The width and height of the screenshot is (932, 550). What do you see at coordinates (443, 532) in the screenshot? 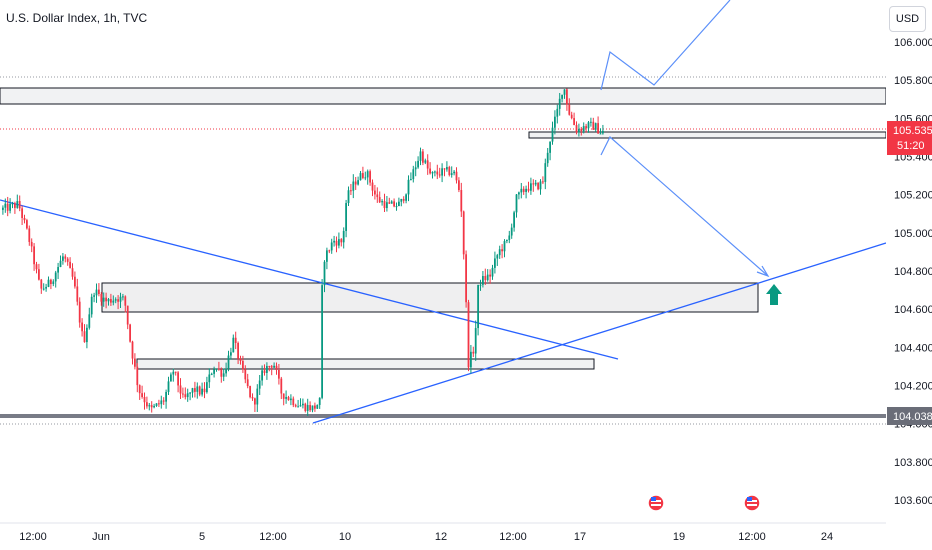
I see `time-axis: 12:00 Jun 5 12:00 10 12 12:00 17 19 12:00 24` at bounding box center [443, 532].